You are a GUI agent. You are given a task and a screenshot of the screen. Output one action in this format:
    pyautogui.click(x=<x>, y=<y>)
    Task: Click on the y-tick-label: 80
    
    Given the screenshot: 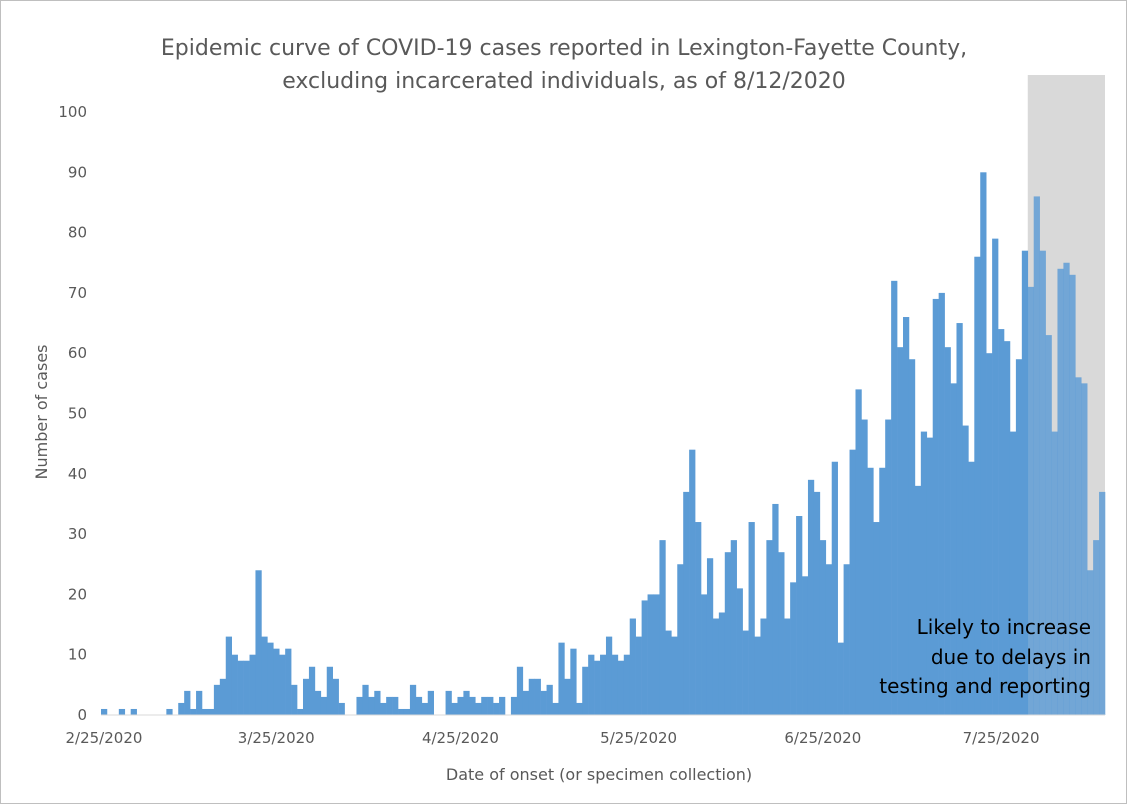 What is the action you would take?
    pyautogui.click(x=77, y=233)
    